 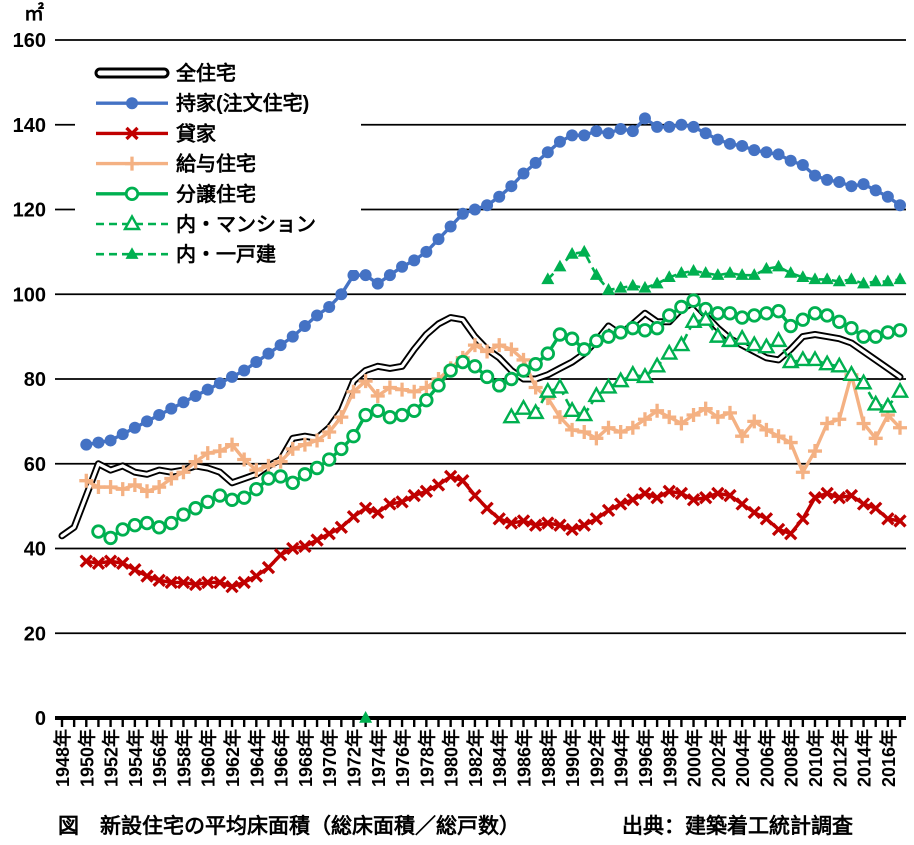 I want to click on x-tick-label: 1966年, so click(x=281, y=758).